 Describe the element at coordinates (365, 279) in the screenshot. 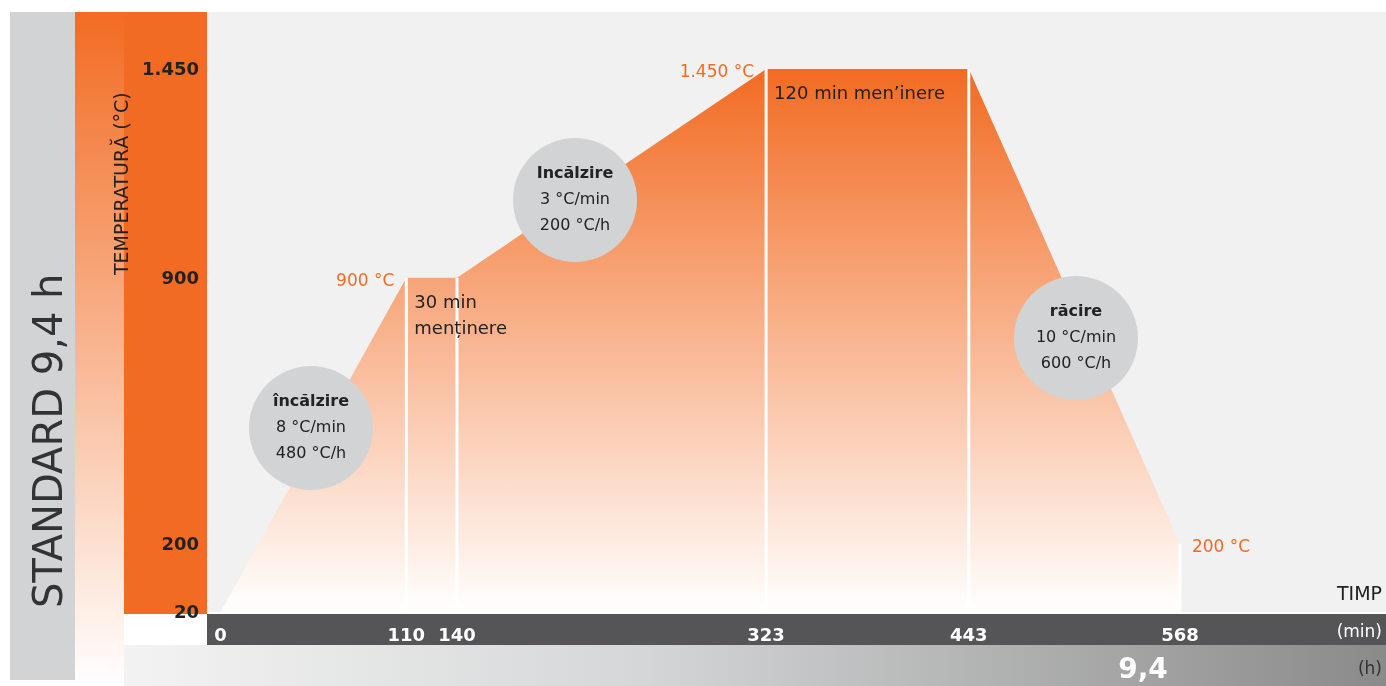

I see `annotation: 900 °C` at that location.